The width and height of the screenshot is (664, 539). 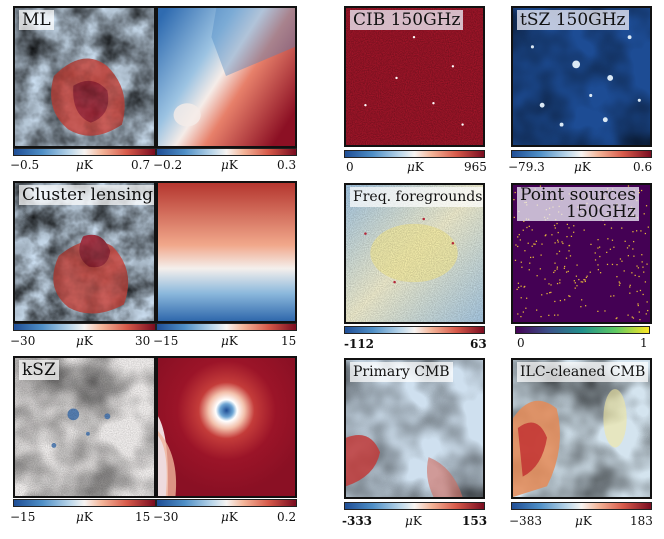 What do you see at coordinates (36, 20) in the screenshot?
I see `ml-title: ML` at bounding box center [36, 20].